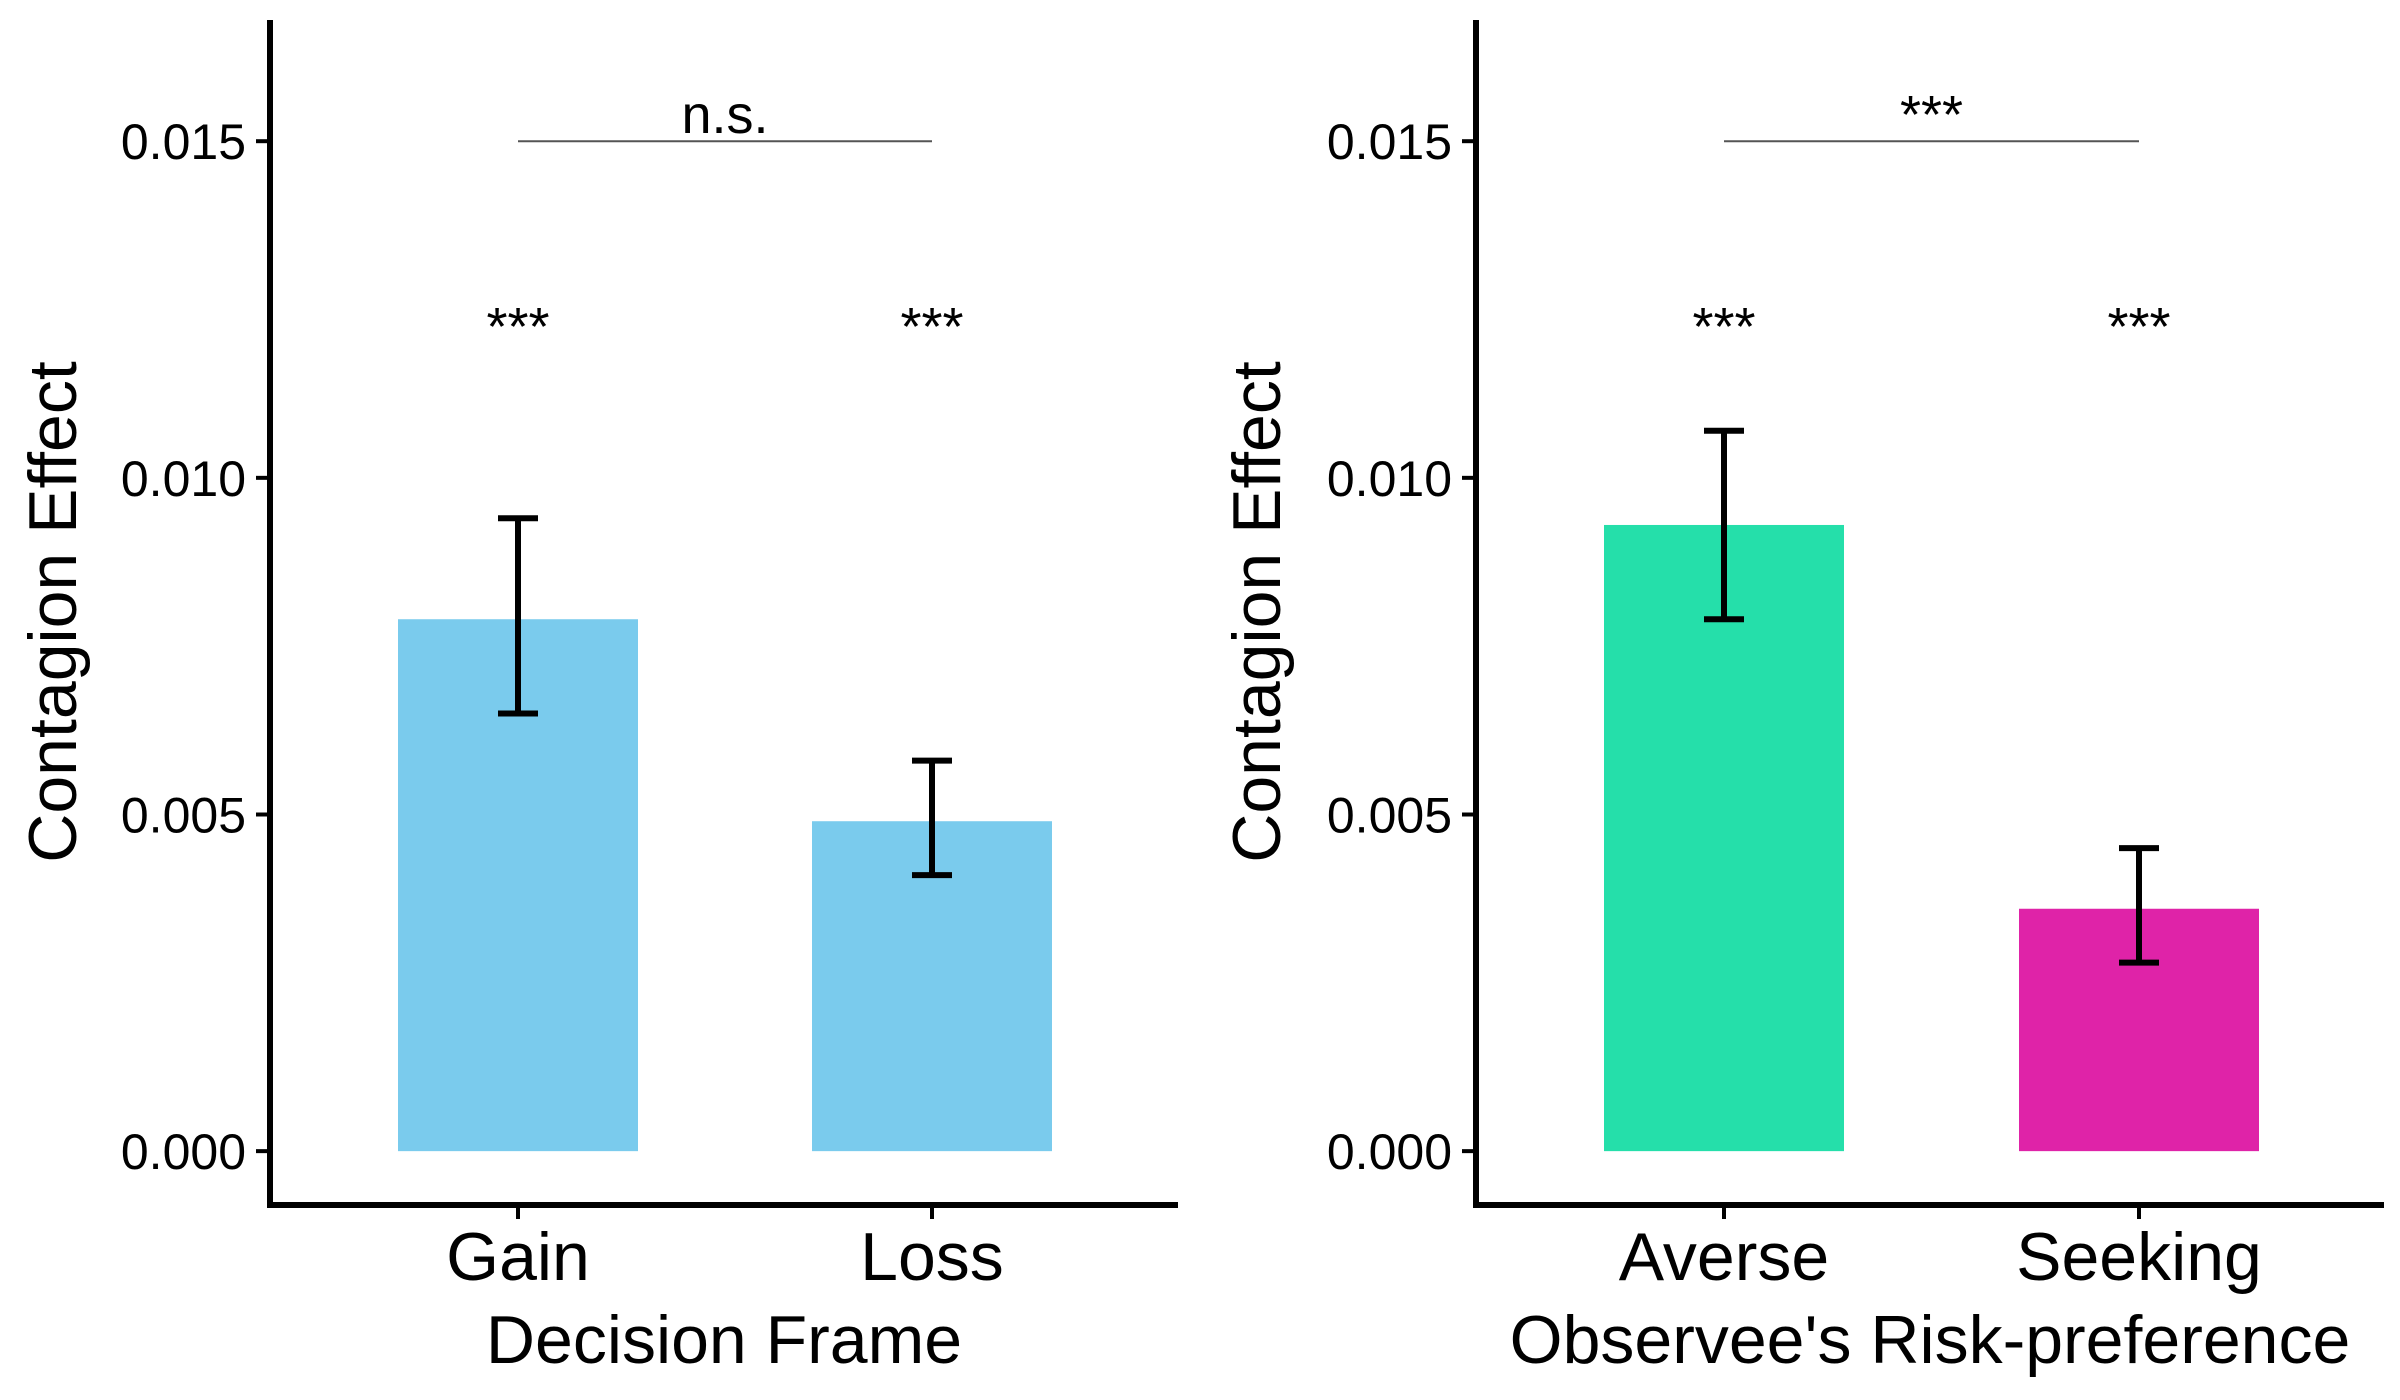 This screenshot has height=1400, width=2400. Describe the element at coordinates (1930, 1340) in the screenshot. I see `x-axis-title: Observee's Risk-preference` at that location.